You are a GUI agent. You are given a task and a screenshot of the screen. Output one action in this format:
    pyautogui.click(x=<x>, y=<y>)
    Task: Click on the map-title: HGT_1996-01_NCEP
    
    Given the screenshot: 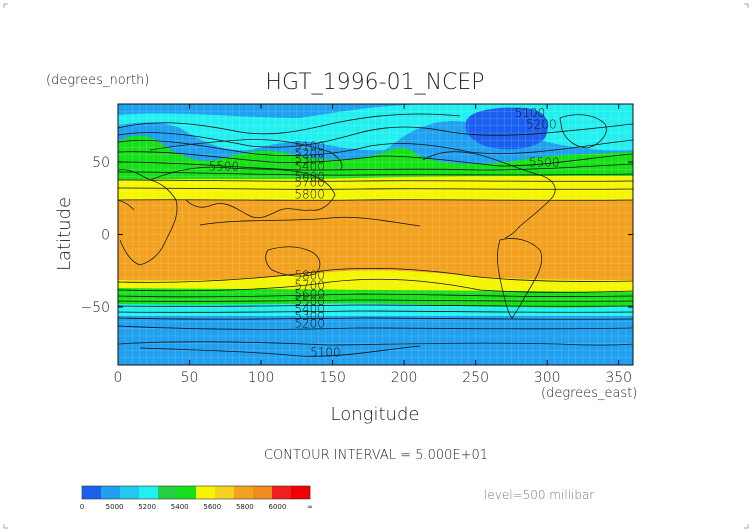 What is the action you would take?
    pyautogui.click(x=374, y=82)
    